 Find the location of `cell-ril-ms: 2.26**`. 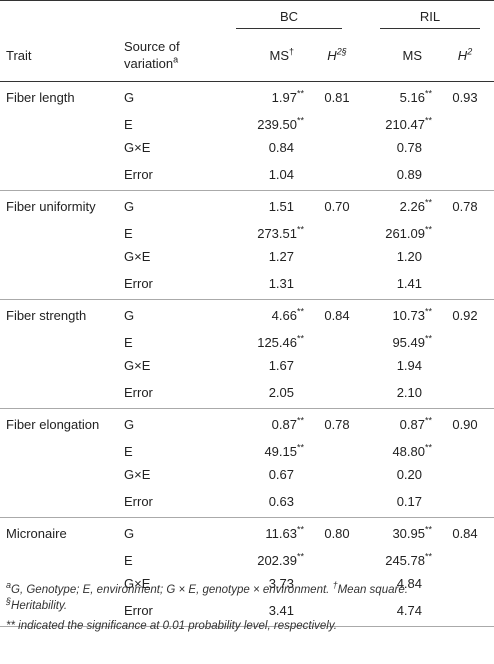

cell-ril-ms: 2.26** is located at coordinates (415, 205).